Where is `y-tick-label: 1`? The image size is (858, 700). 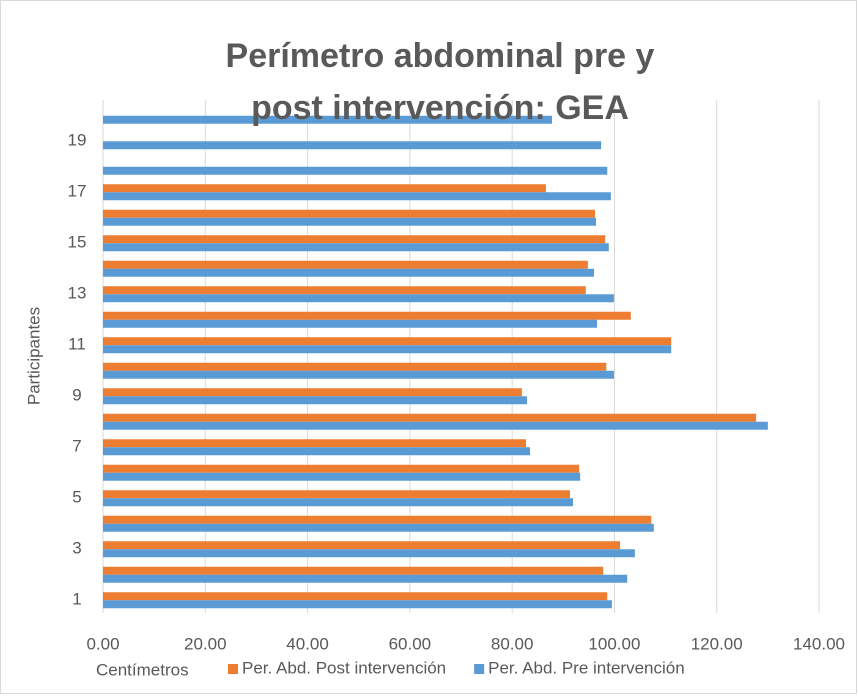
y-tick-label: 1 is located at coordinates (76, 599).